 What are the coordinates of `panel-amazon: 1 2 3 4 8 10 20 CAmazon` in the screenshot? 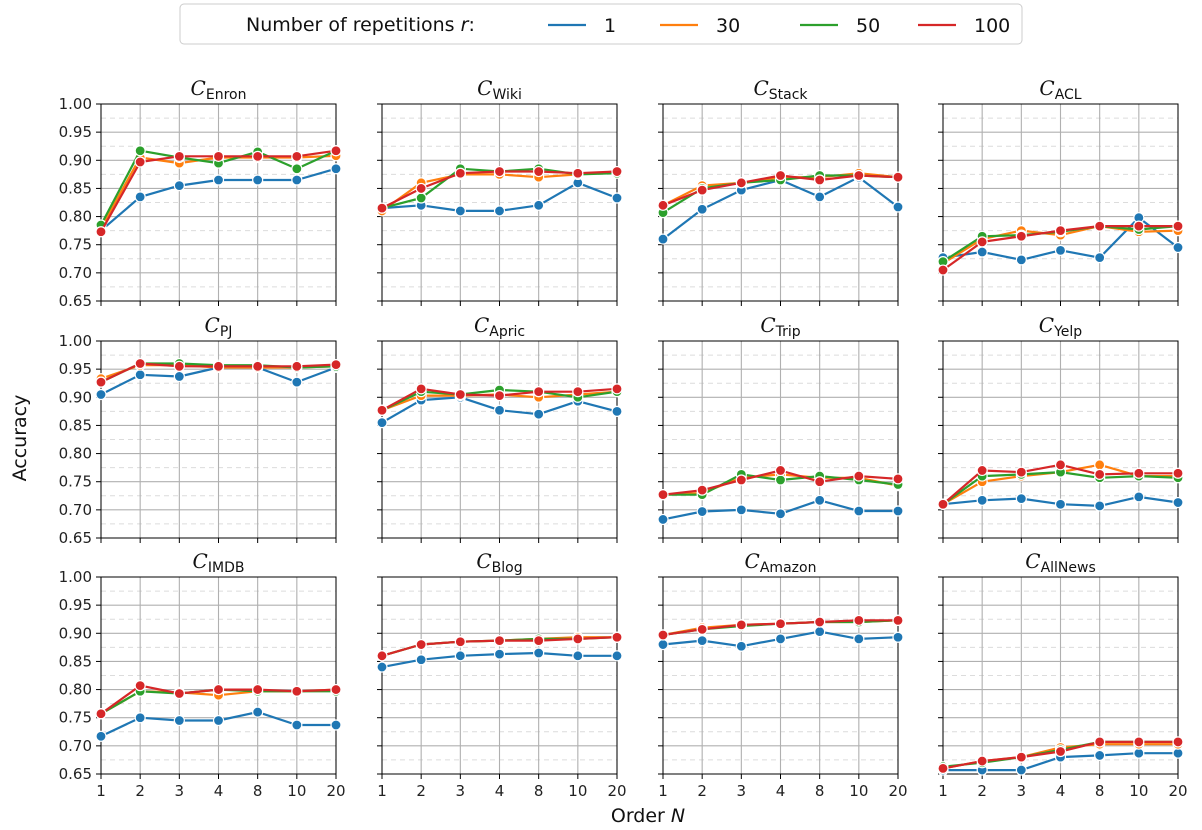 It's located at (782, 674).